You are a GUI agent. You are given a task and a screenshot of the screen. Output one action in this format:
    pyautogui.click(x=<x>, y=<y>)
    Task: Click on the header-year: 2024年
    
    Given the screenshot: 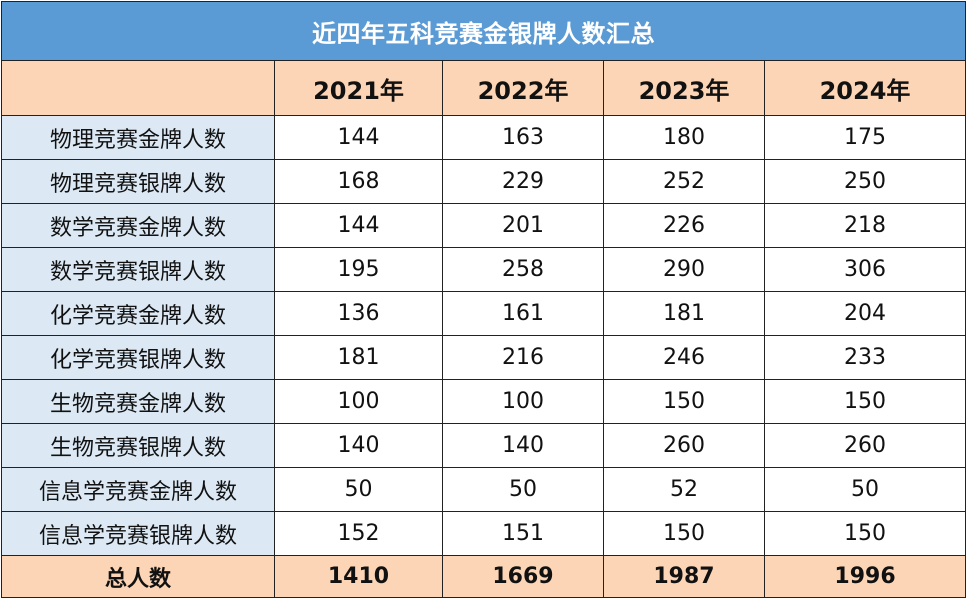 What is the action you would take?
    pyautogui.click(x=864, y=88)
    